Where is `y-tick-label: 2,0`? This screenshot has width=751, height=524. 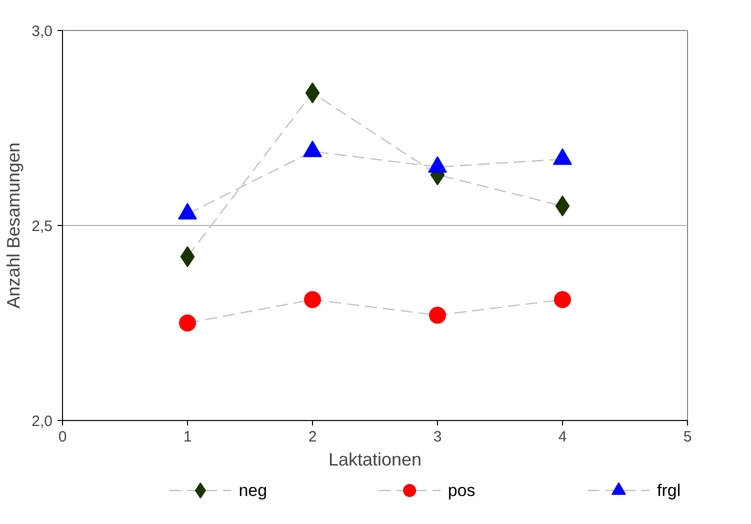 y-tick-label: 2,0 is located at coordinates (42, 421).